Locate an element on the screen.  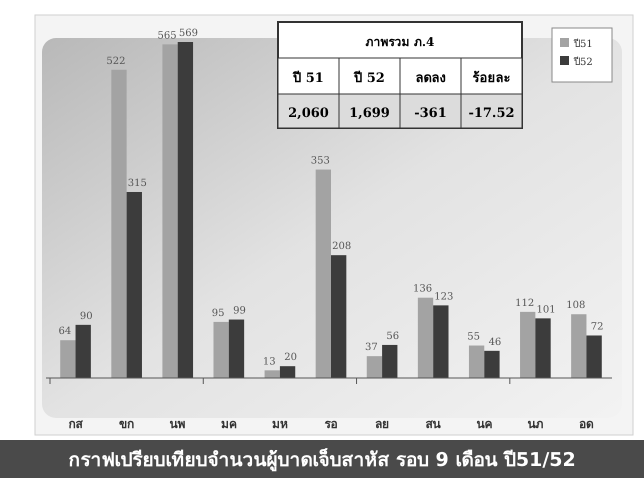
data-label: 95 is located at coordinates (218, 313).